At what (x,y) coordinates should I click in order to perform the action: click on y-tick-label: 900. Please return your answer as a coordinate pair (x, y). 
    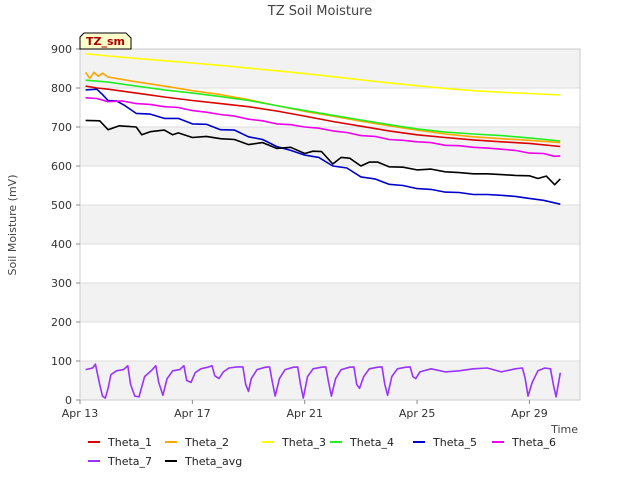
    Looking at the image, I should click on (61, 49).